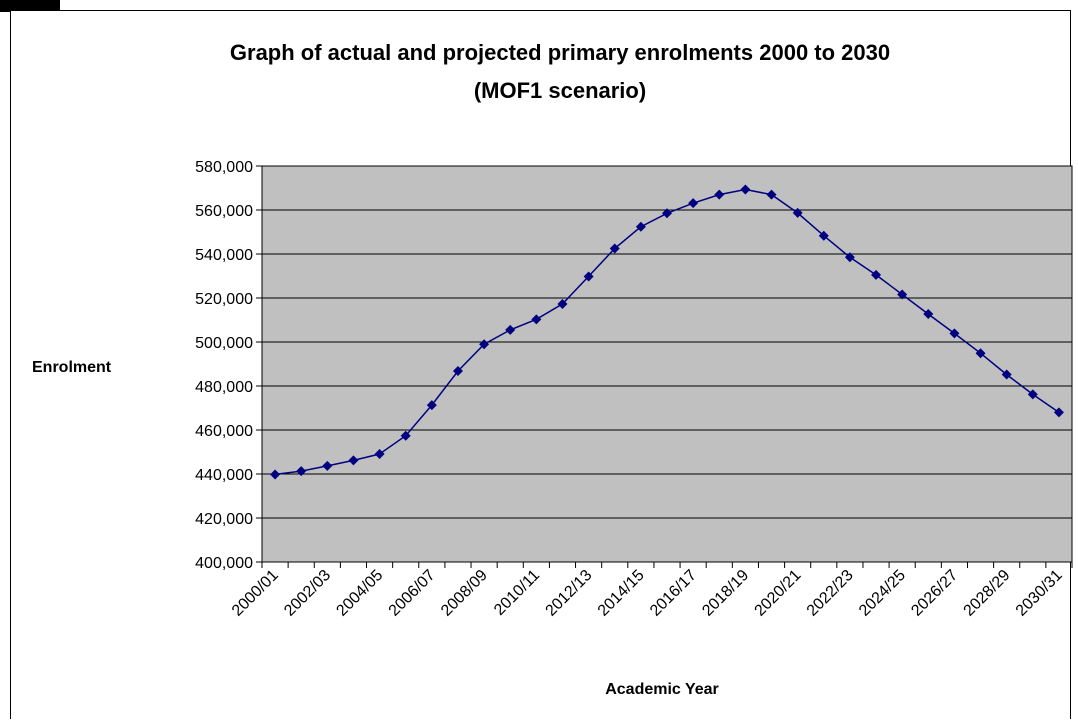 The image size is (1078, 720). What do you see at coordinates (255, 593) in the screenshot?
I see `x-tick-label: 2000/01` at bounding box center [255, 593].